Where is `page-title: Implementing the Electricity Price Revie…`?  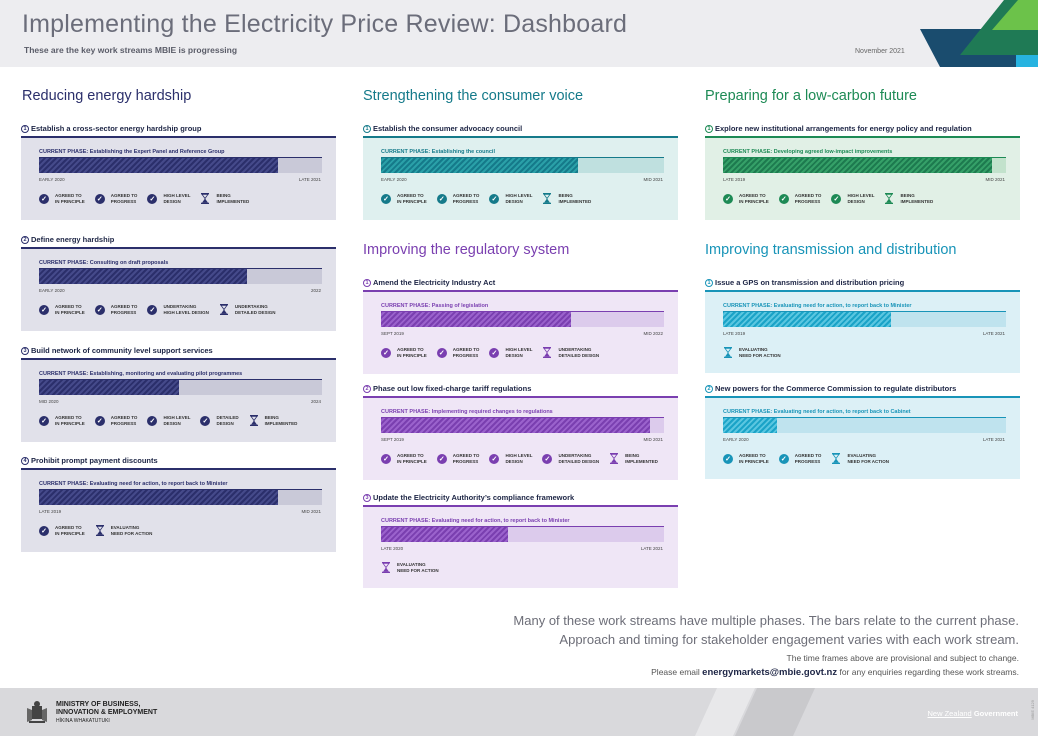 page-title: Implementing the Electricity Price Revie… is located at coordinates (325, 24).